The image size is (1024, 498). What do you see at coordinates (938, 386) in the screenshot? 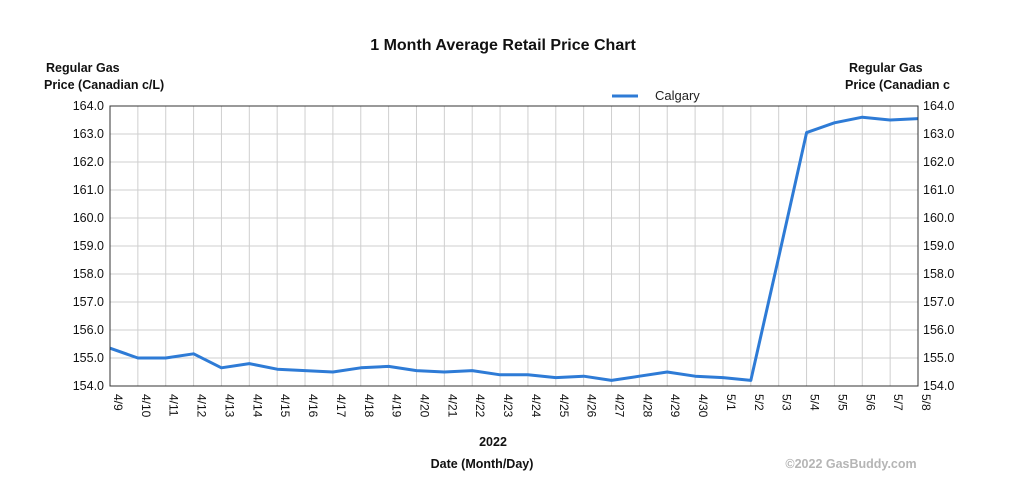
I see `y-tick-label-right: 154.0` at bounding box center [938, 386].